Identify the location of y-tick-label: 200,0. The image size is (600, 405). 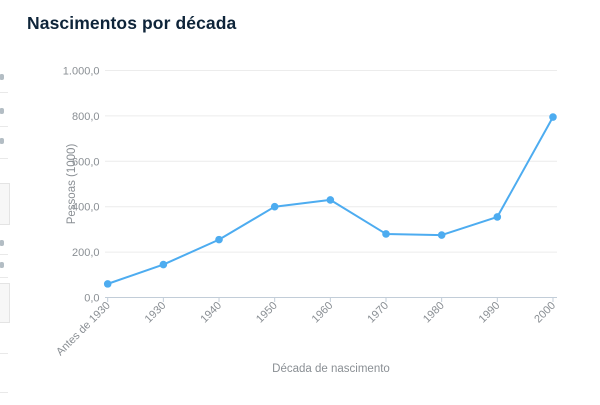
(86, 253).